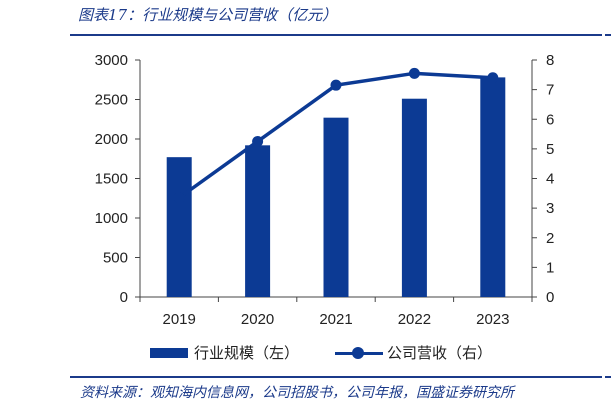 The image size is (611, 414). Describe the element at coordinates (115, 258) in the screenshot. I see `y-left-tick-label: 500` at that location.